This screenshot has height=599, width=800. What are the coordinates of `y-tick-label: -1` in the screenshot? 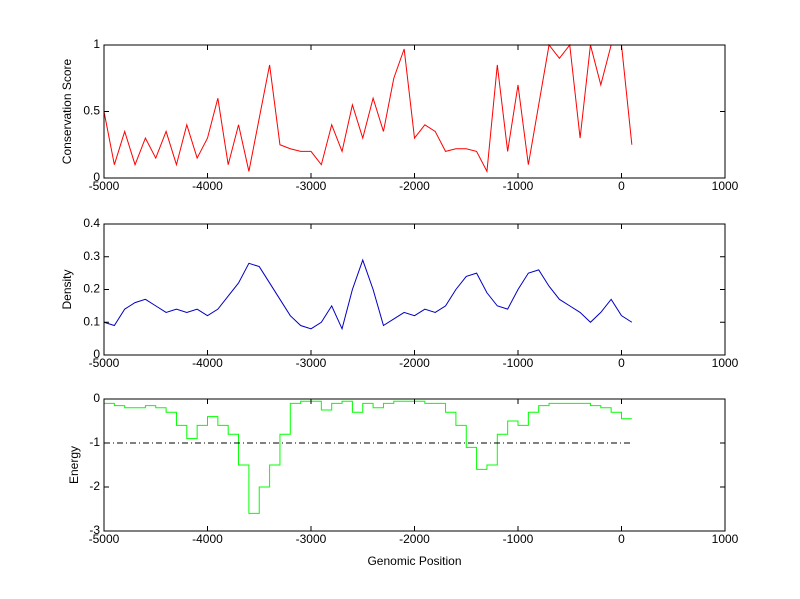 It's located at (94, 442).